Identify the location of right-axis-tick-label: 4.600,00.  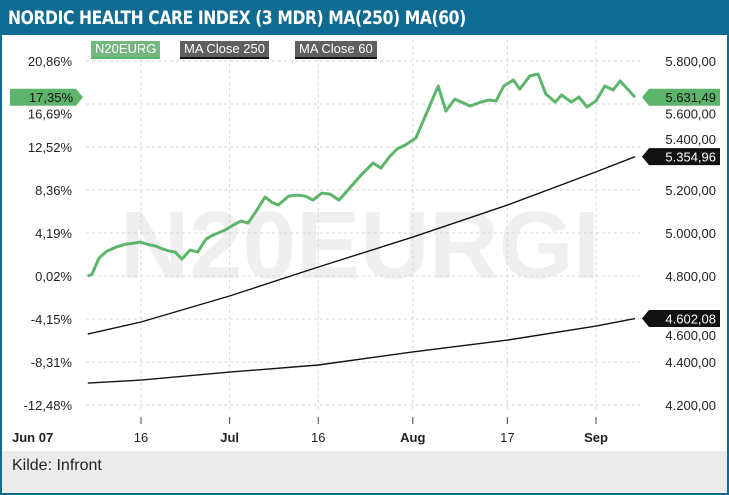
(690, 335).